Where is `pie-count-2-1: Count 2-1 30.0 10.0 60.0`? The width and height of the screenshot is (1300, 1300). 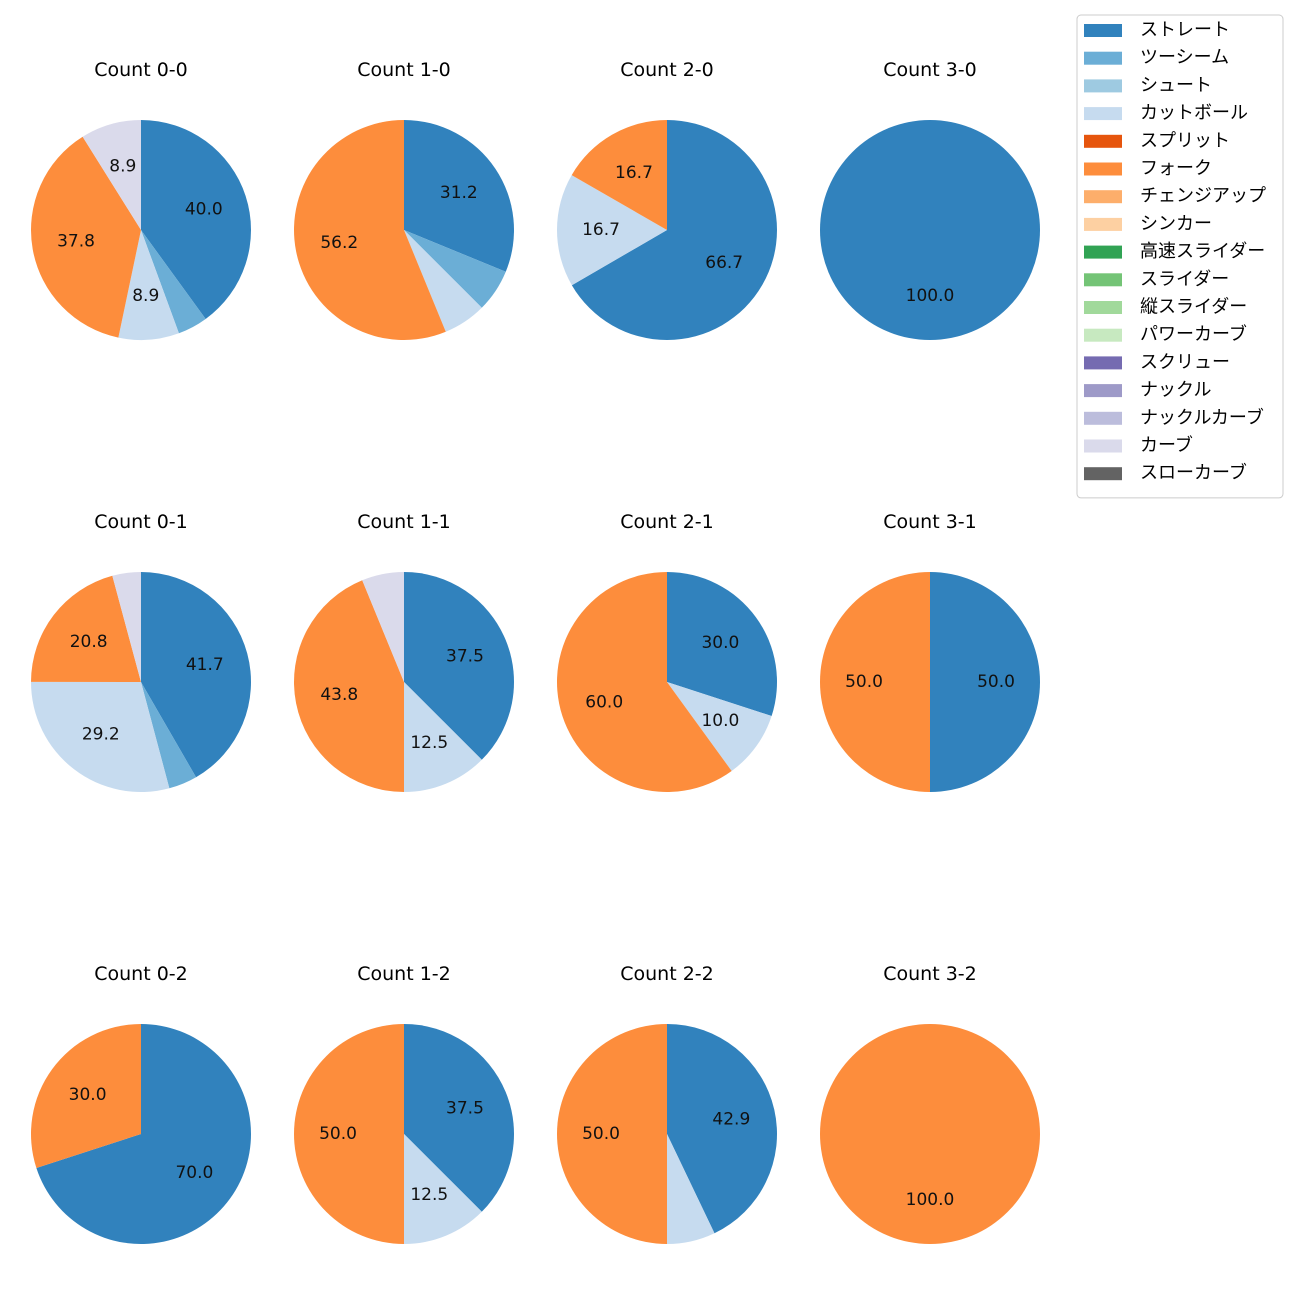 pie-count-2-1: Count 2-1 30.0 10.0 60.0 is located at coordinates (667, 651).